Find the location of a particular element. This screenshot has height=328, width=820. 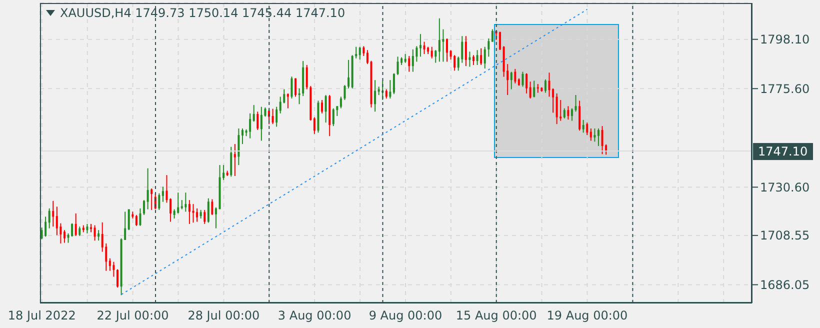

x-tick-label: 15 Aug 00:00 is located at coordinates (496, 315).